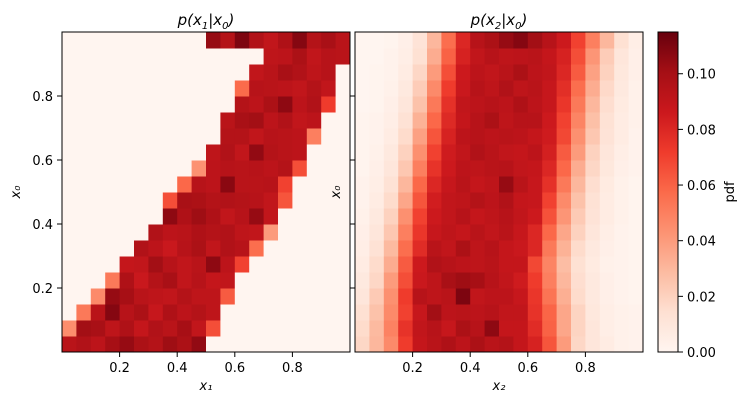 The image size is (748, 410). What do you see at coordinates (701, 297) in the screenshot?
I see `colorbar-tick-label: 0.02` at bounding box center [701, 297].